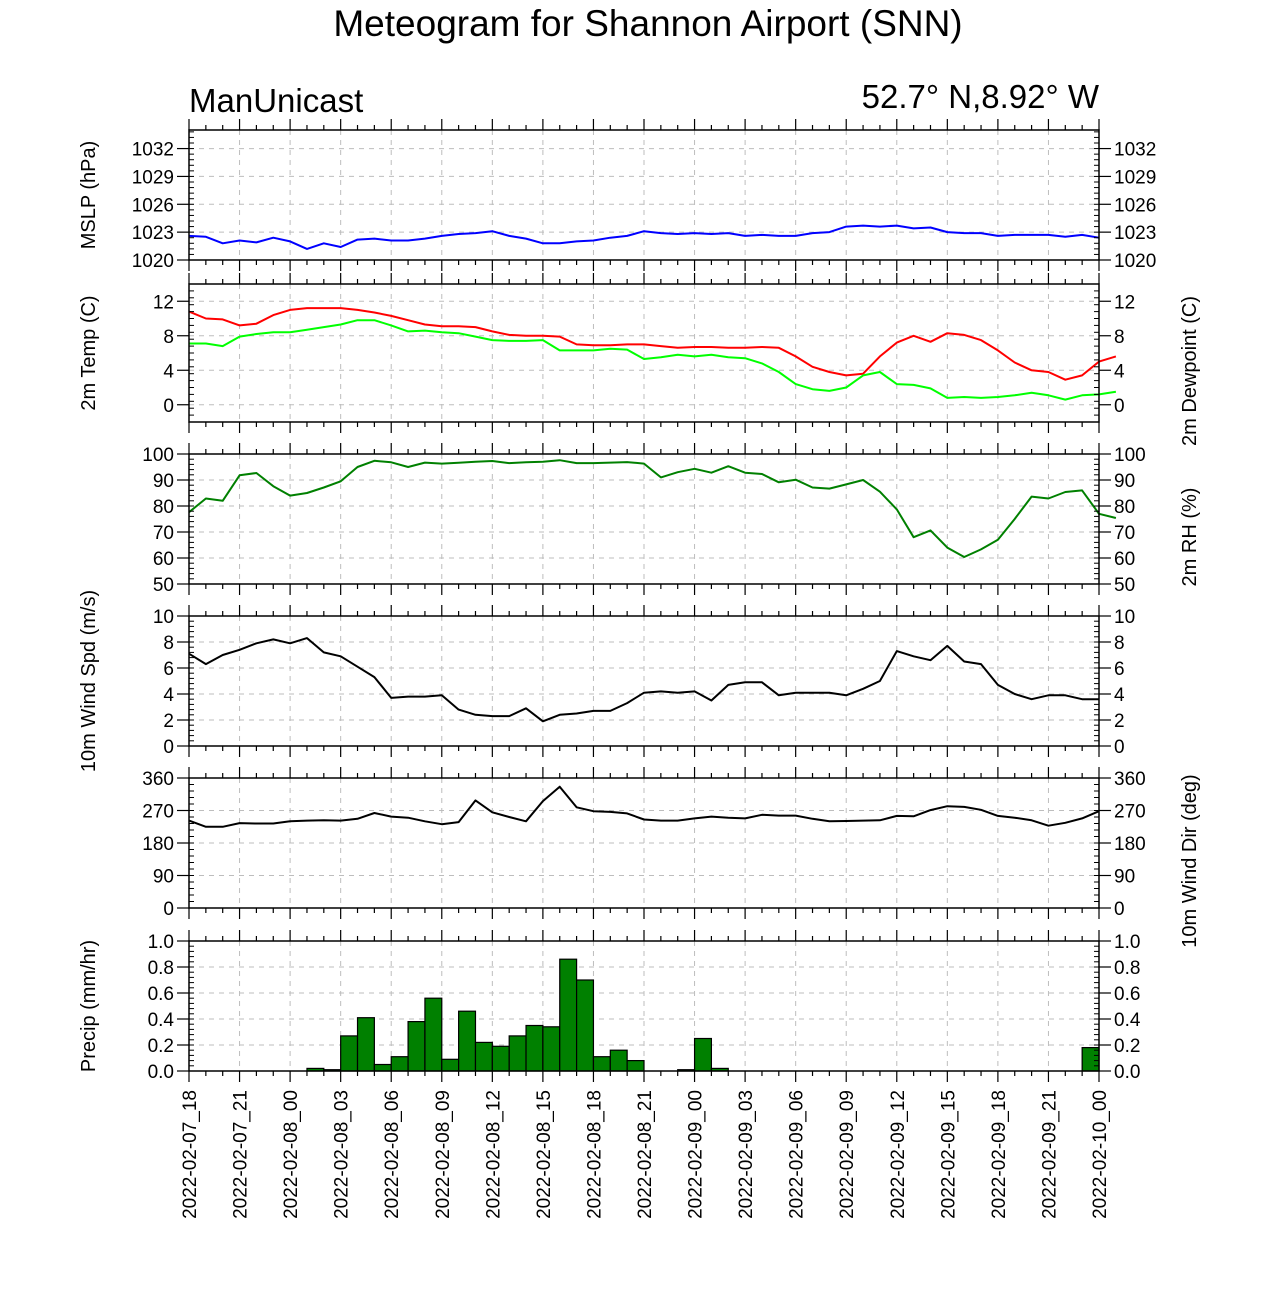 The width and height of the screenshot is (1275, 1299). I want to click on y-tick-label-right: 1020, so click(1135, 261).